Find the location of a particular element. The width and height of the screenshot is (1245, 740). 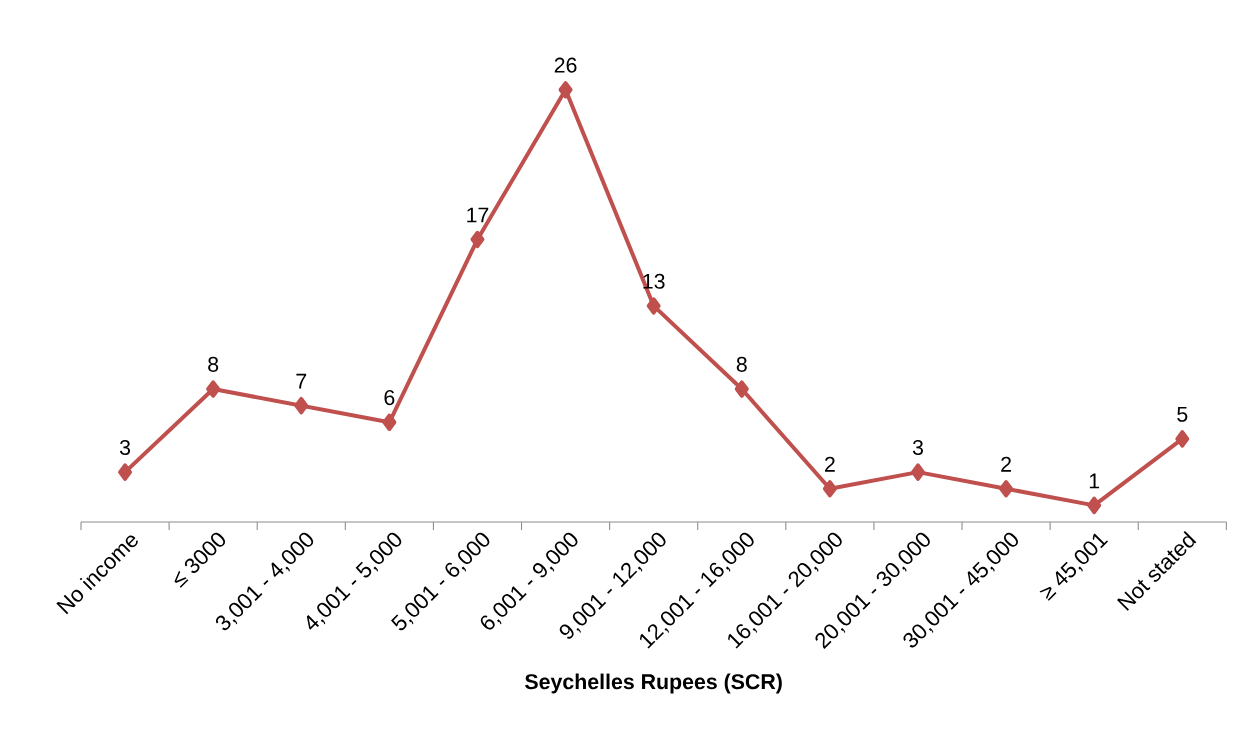

x-axis-title: Seychelles Rupees (SCR) is located at coordinates (653, 683).